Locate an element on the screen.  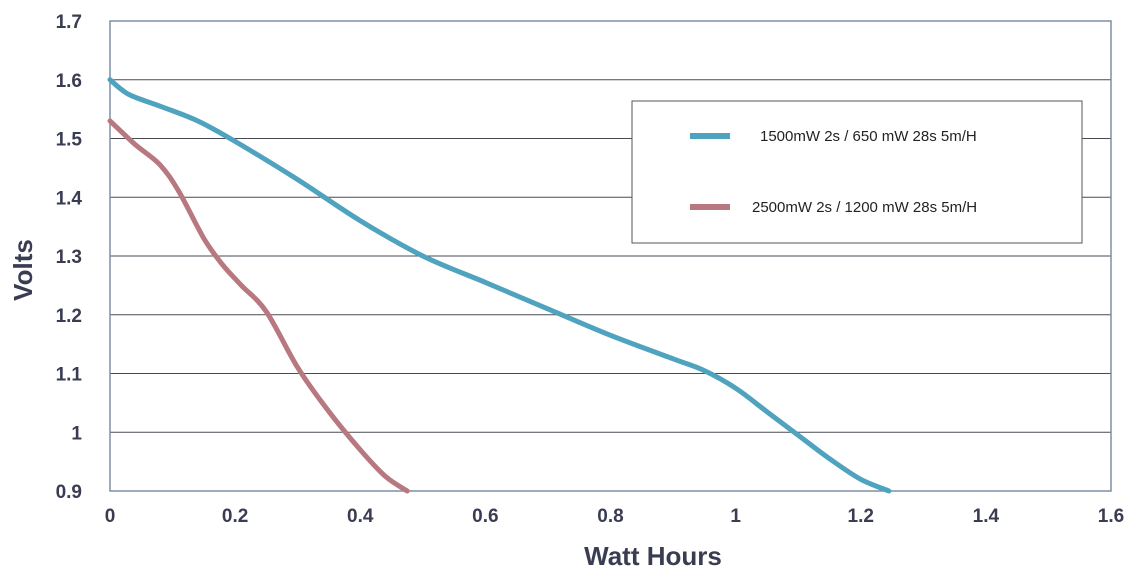
y-axis-title: Volts is located at coordinates (23, 270).